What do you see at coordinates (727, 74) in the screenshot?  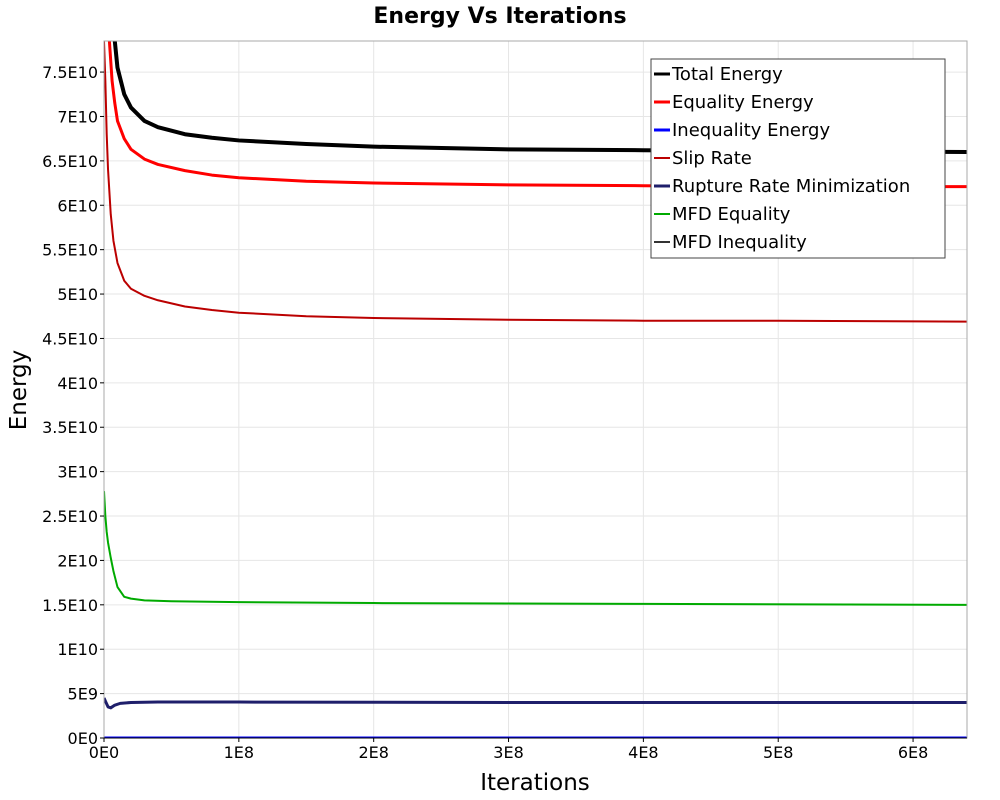 I see `legend-entry: Total Energy` at bounding box center [727, 74].